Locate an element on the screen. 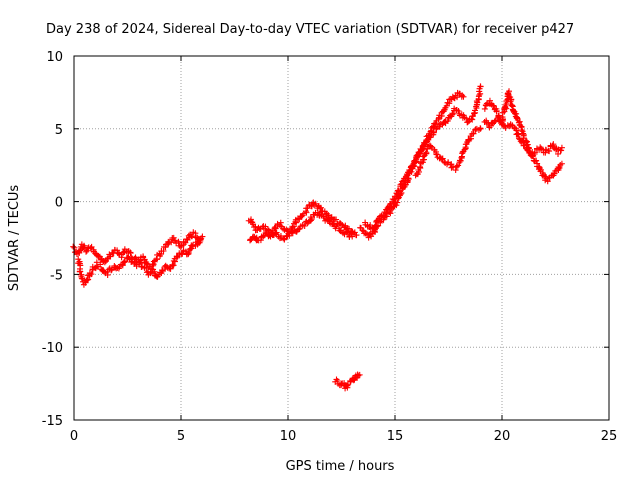 The height and width of the screenshot is (480, 640). y-tick-label: 5 is located at coordinates (59, 130).